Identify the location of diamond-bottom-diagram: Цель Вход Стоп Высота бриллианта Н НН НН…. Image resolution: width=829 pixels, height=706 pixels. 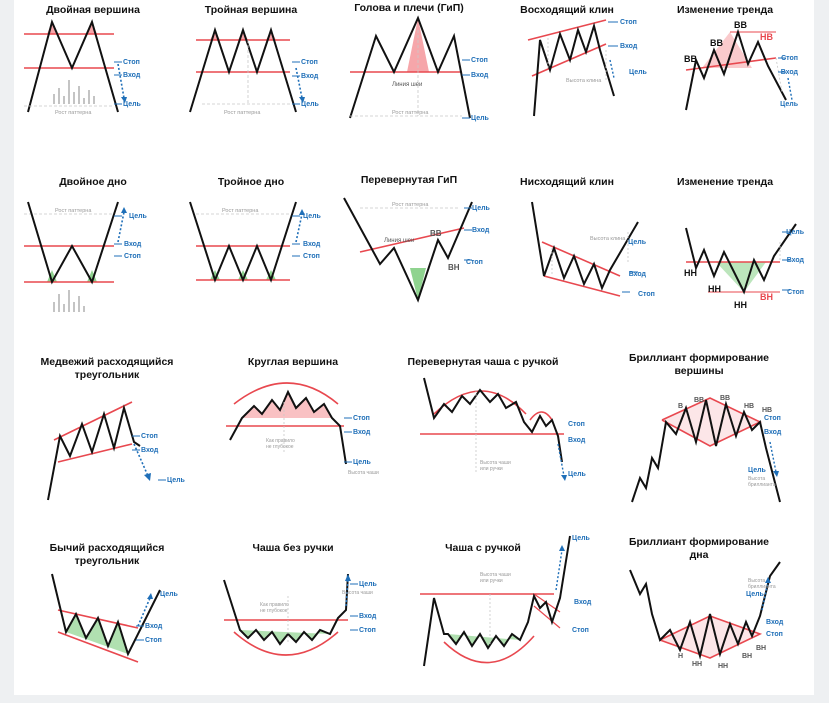
(706, 615).